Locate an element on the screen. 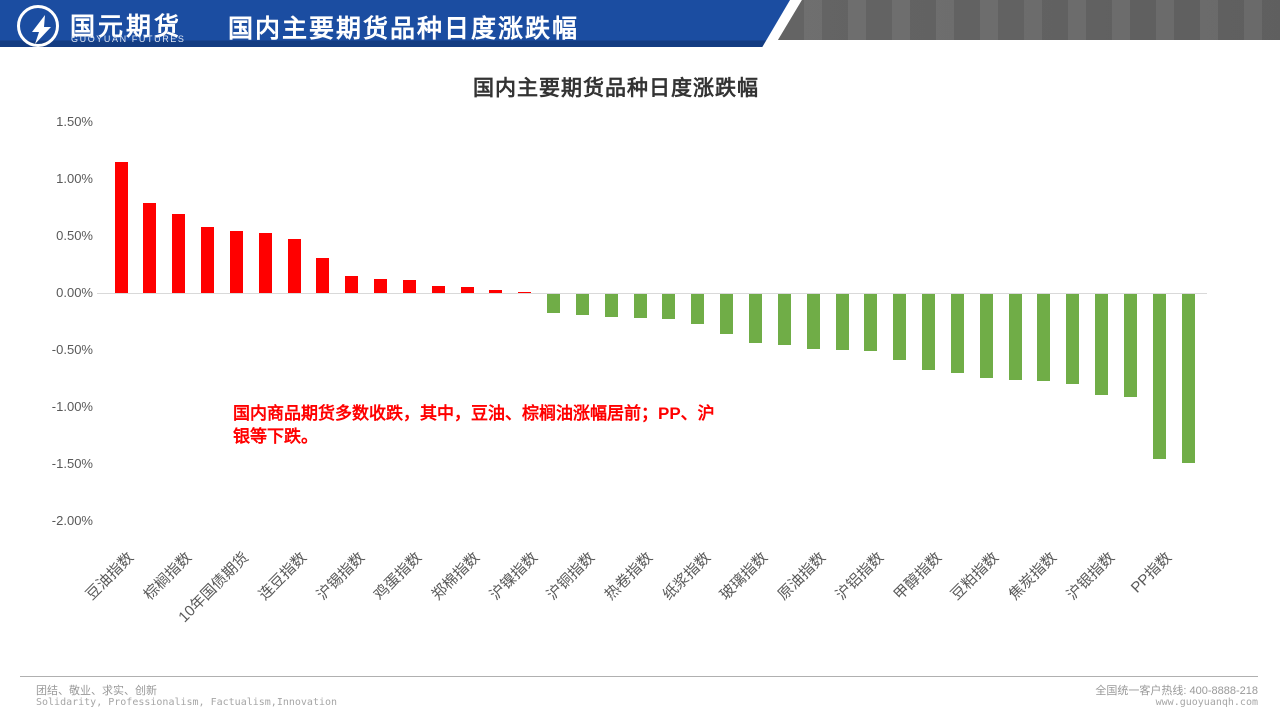 The height and width of the screenshot is (720, 1280). x-axis-label: 鸡蛋指数 is located at coordinates (398, 576).